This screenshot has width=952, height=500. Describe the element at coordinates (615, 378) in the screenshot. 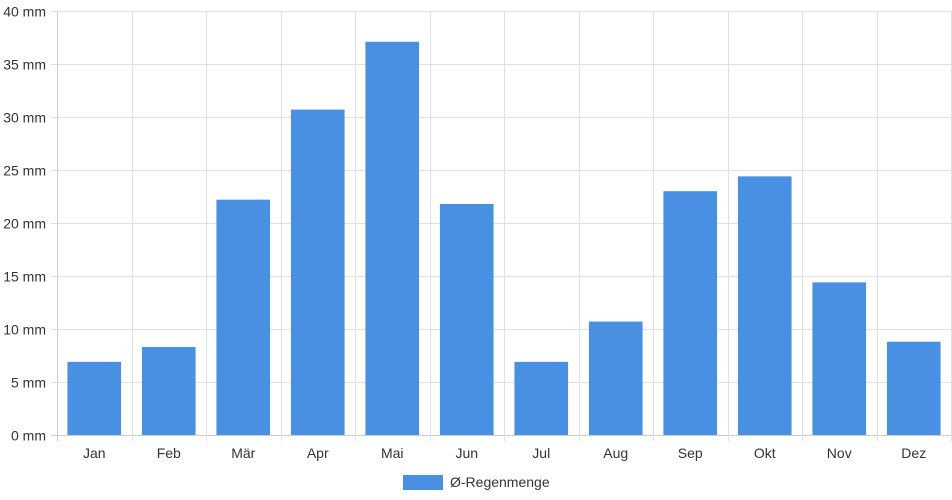

I see `bar-Aug` at that location.